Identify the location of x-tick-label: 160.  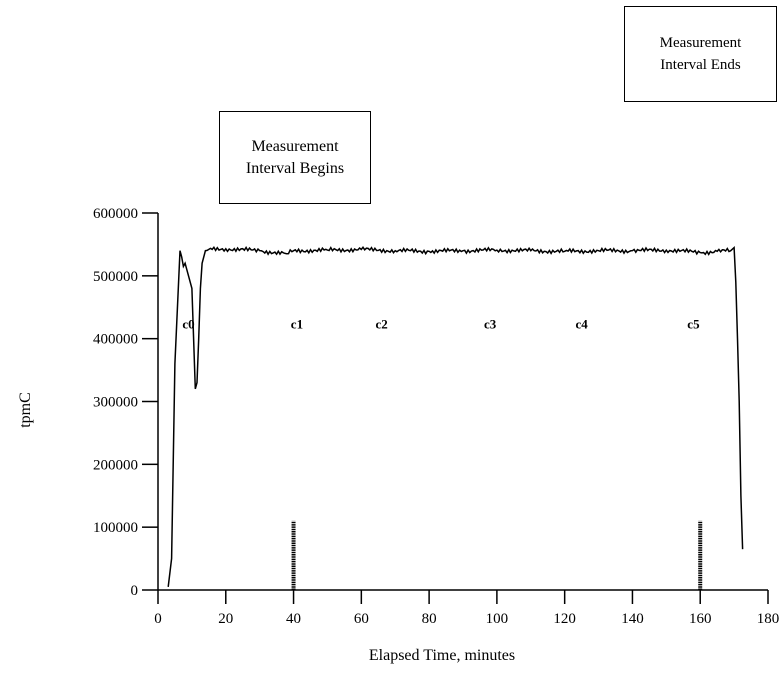
(700, 619).